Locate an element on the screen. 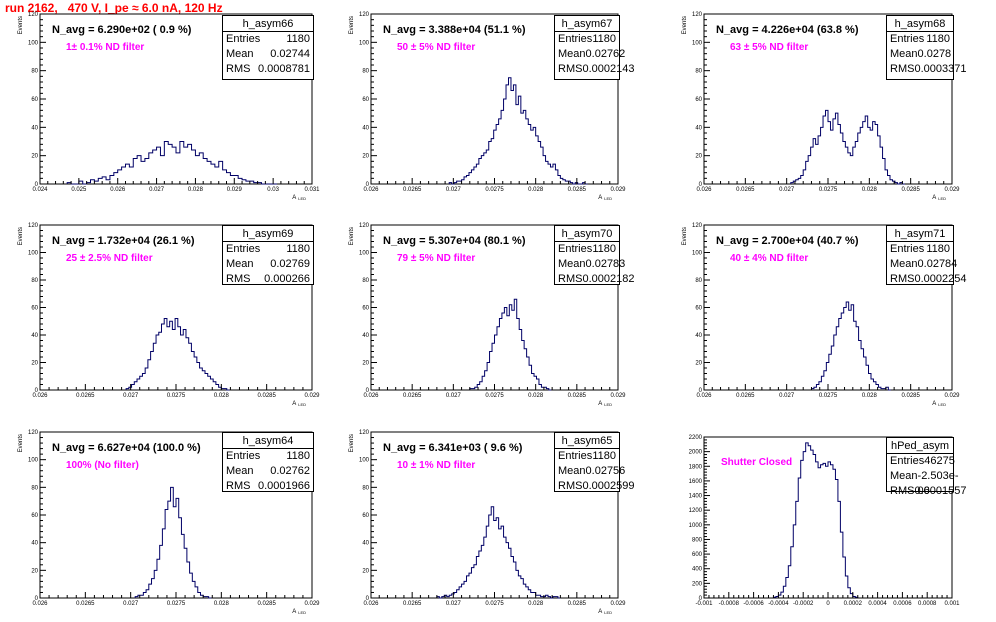 This screenshot has width=996, height=622. stats-row: RMS 0.0002599 is located at coordinates (594, 486).